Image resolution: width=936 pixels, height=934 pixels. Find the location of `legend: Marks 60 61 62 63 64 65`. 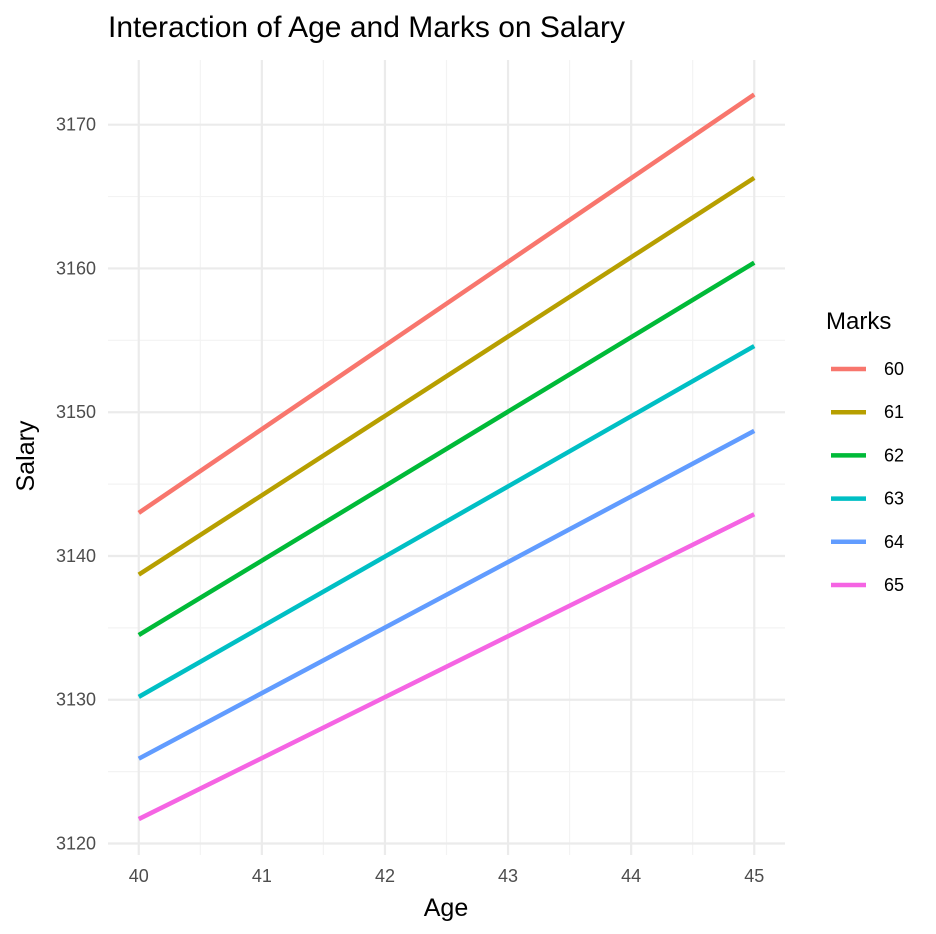

legend: Marks 60 61 62 63 64 65 is located at coordinates (865, 451).